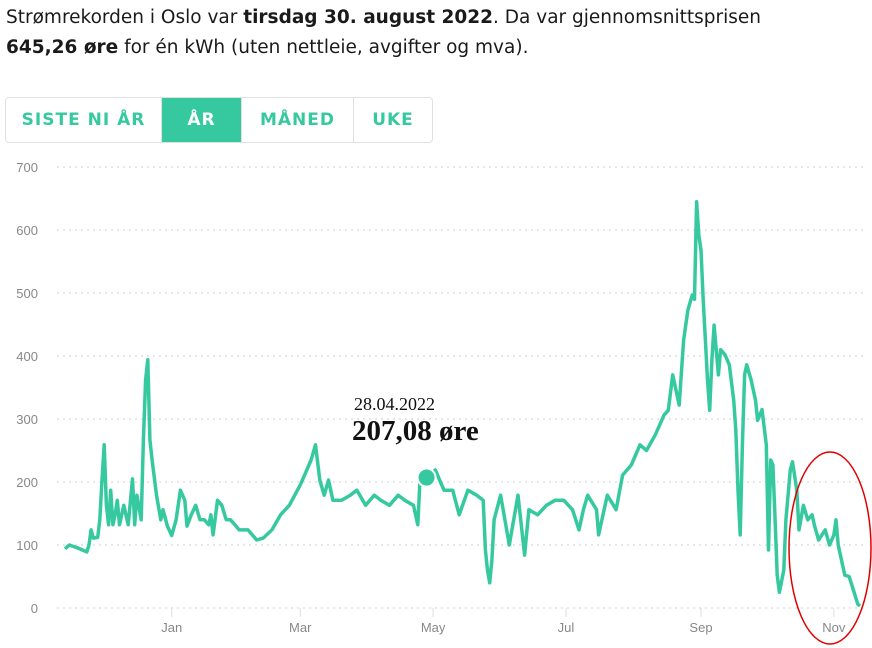 Image resolution: width=872 pixels, height=648 pixels. I want to click on y-tick-label: 0, so click(34, 608).